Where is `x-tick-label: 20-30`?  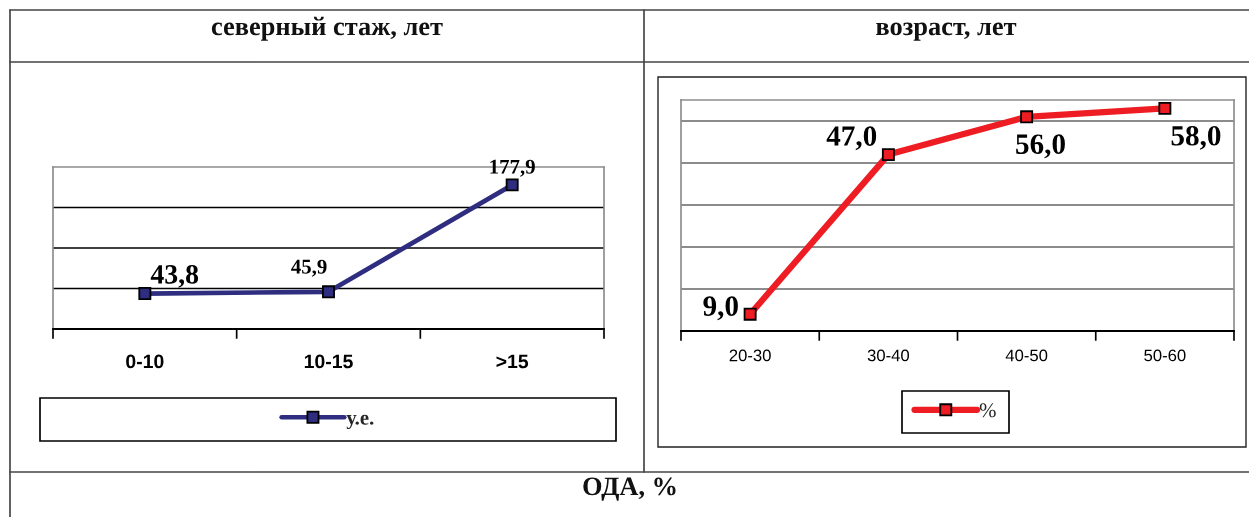
x-tick-label: 20-30 is located at coordinates (750, 355).